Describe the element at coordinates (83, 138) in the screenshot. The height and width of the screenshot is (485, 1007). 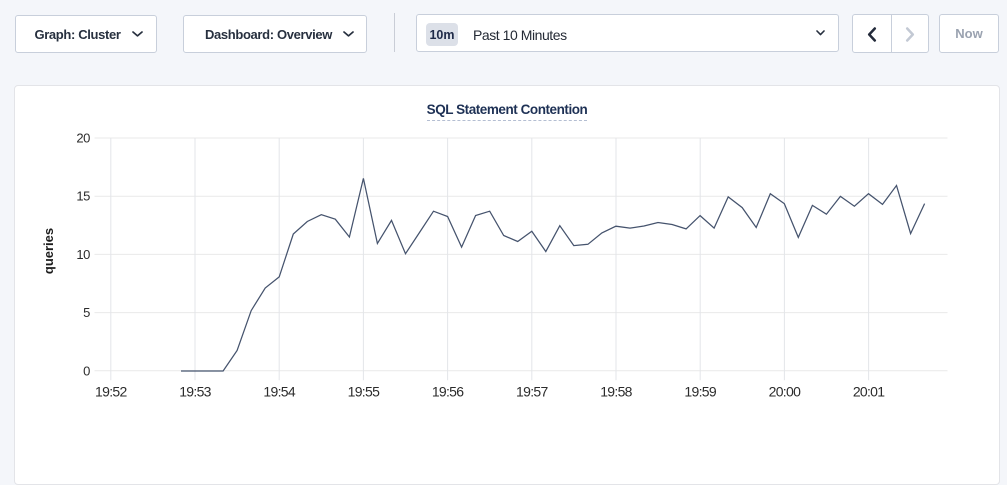
I see `svg-text: 20` at that location.